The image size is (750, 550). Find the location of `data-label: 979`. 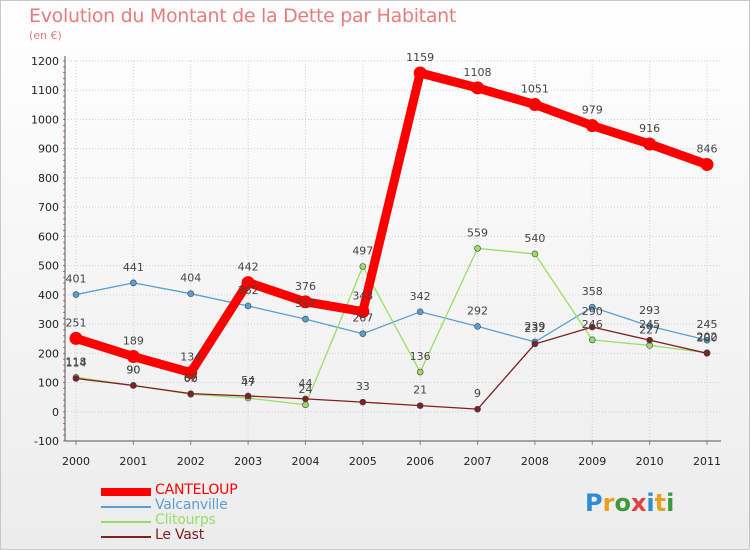

data-label: 979 is located at coordinates (592, 110).